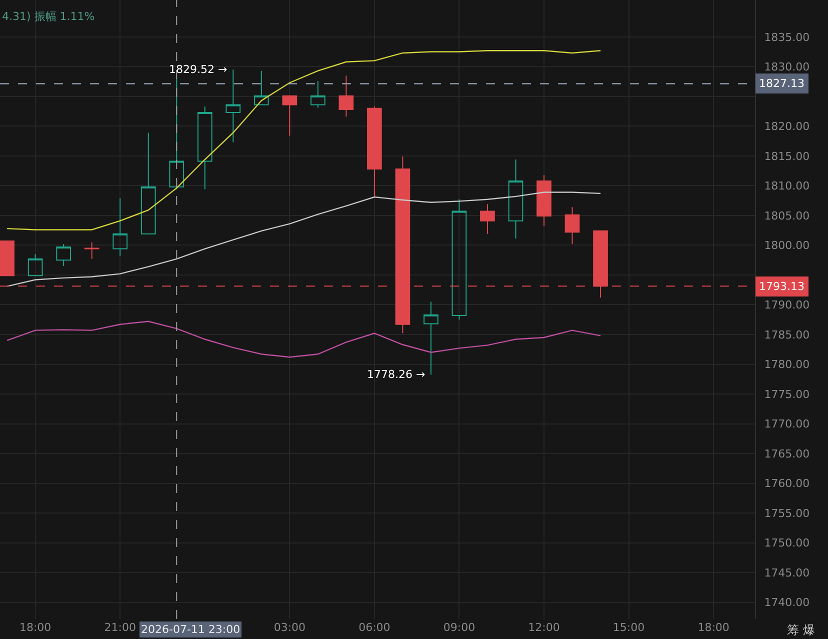  I want to click on y-tick-label: 1740.00, so click(787, 603).